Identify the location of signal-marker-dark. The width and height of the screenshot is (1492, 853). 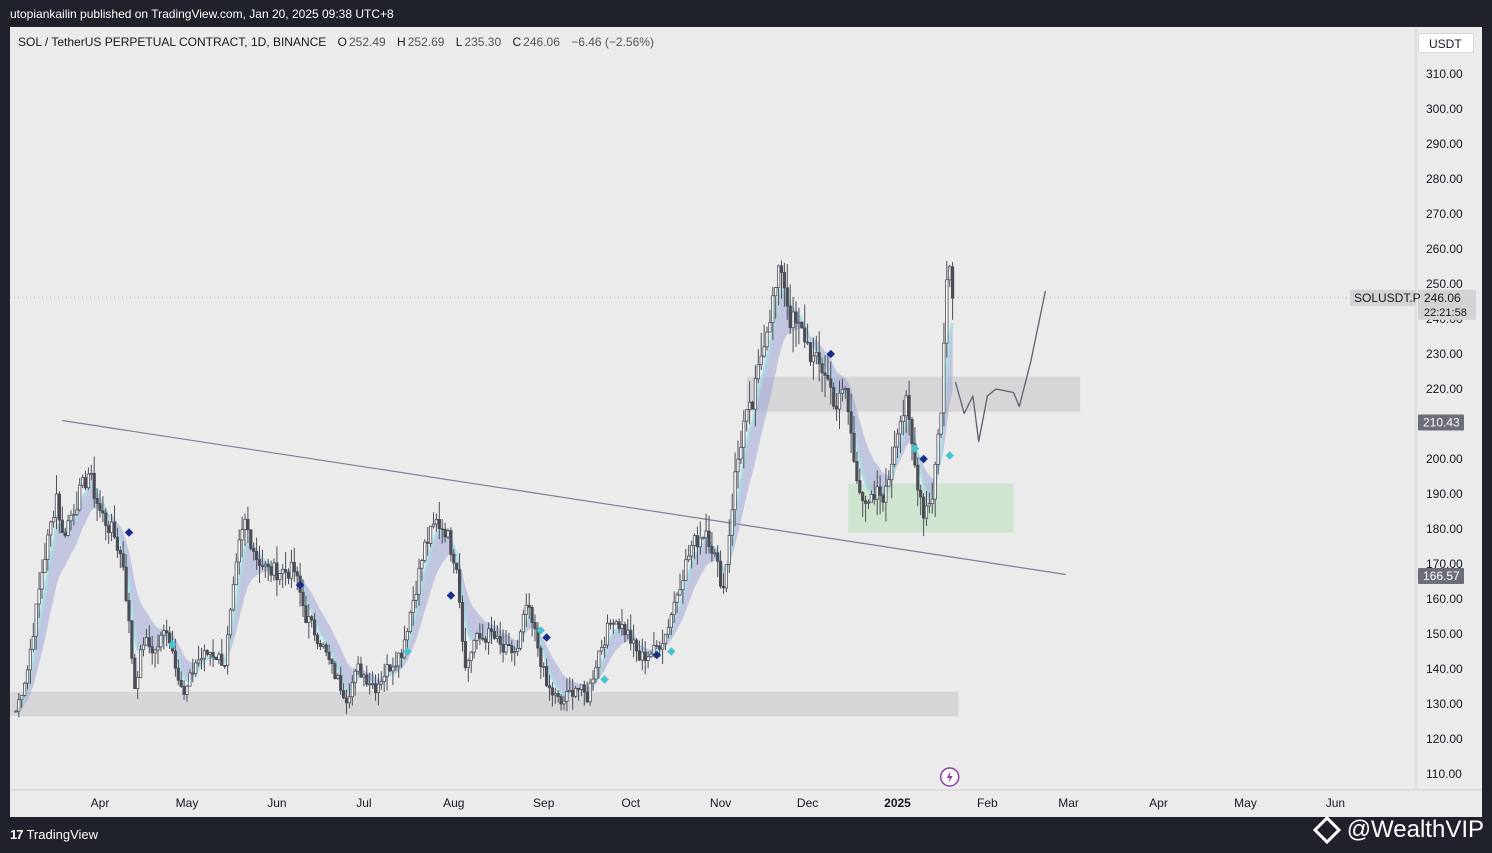
(923, 459).